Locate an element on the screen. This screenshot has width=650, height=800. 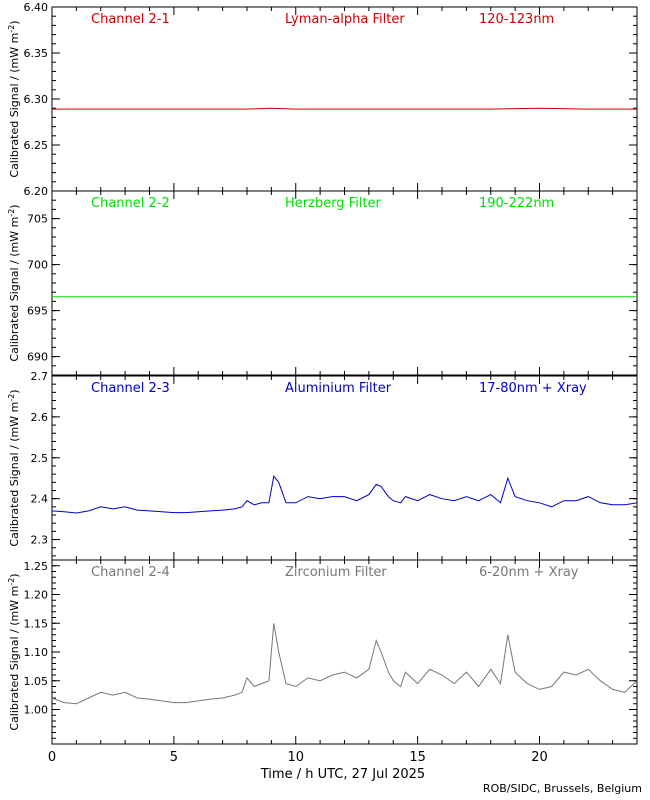
y-tick-label: 700 is located at coordinates (37, 265).